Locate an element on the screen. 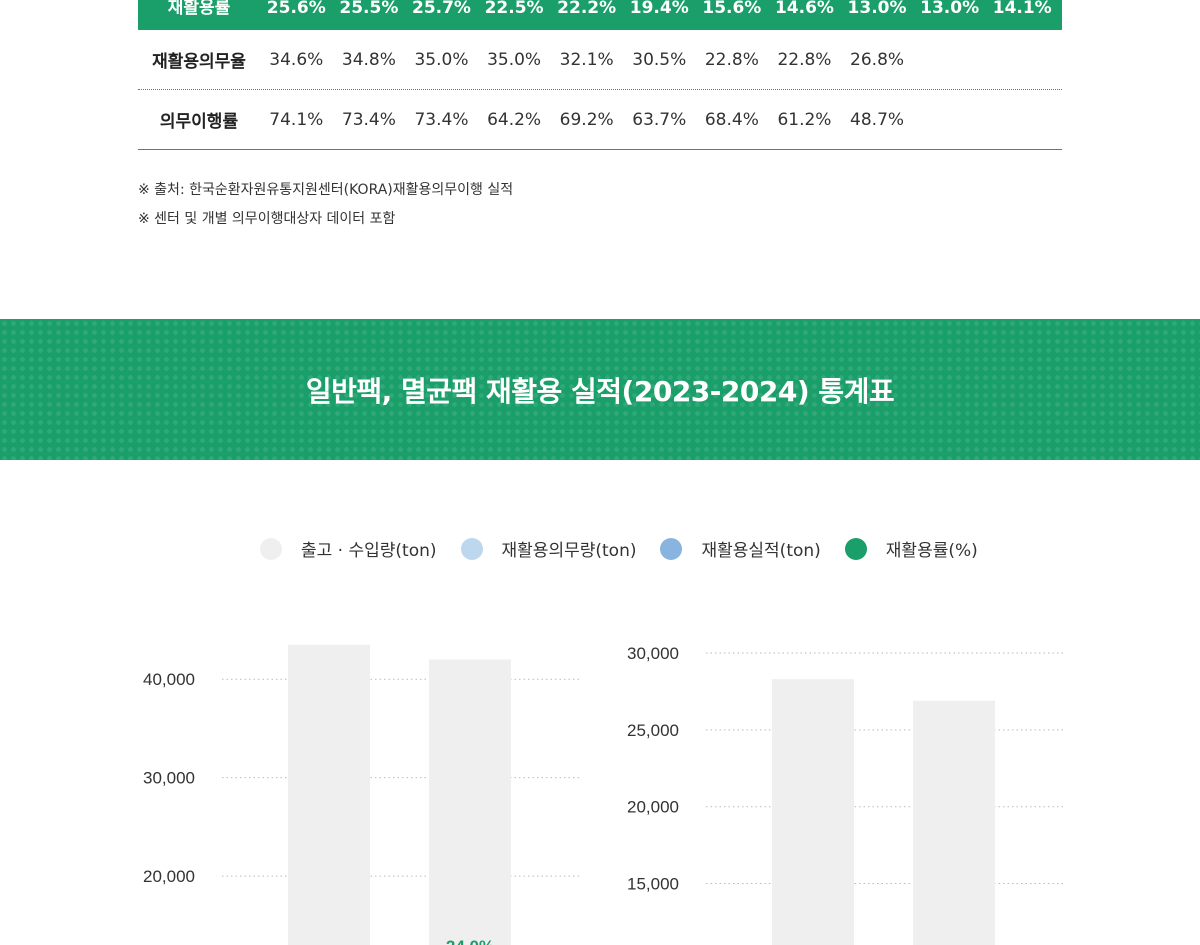  legend-item-performance: 재활용실적(ton) is located at coordinates (740, 548).